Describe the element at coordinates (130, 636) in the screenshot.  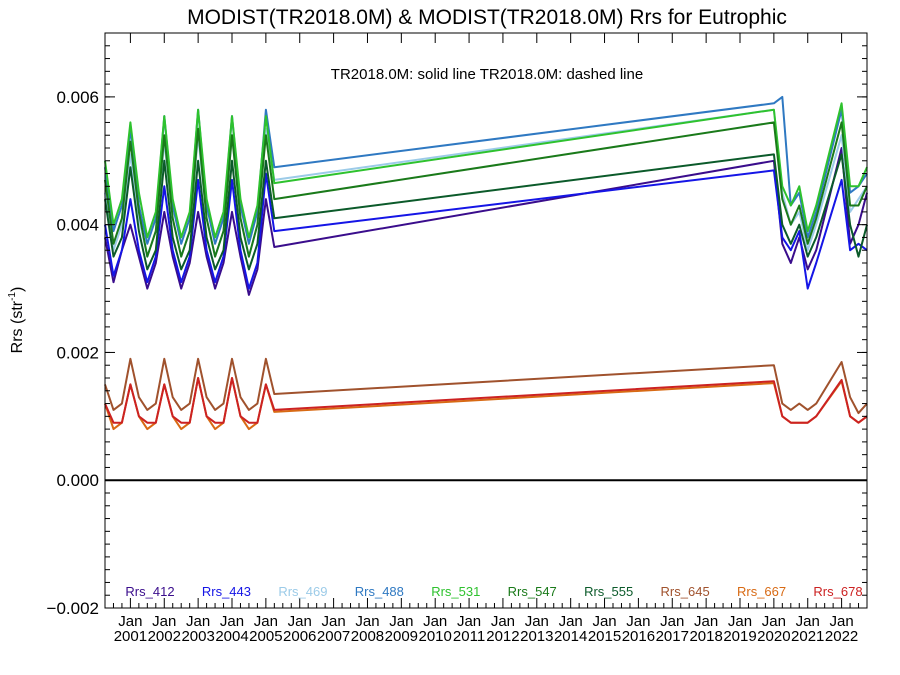
I see `x-tick-label-year: 2001` at that location.